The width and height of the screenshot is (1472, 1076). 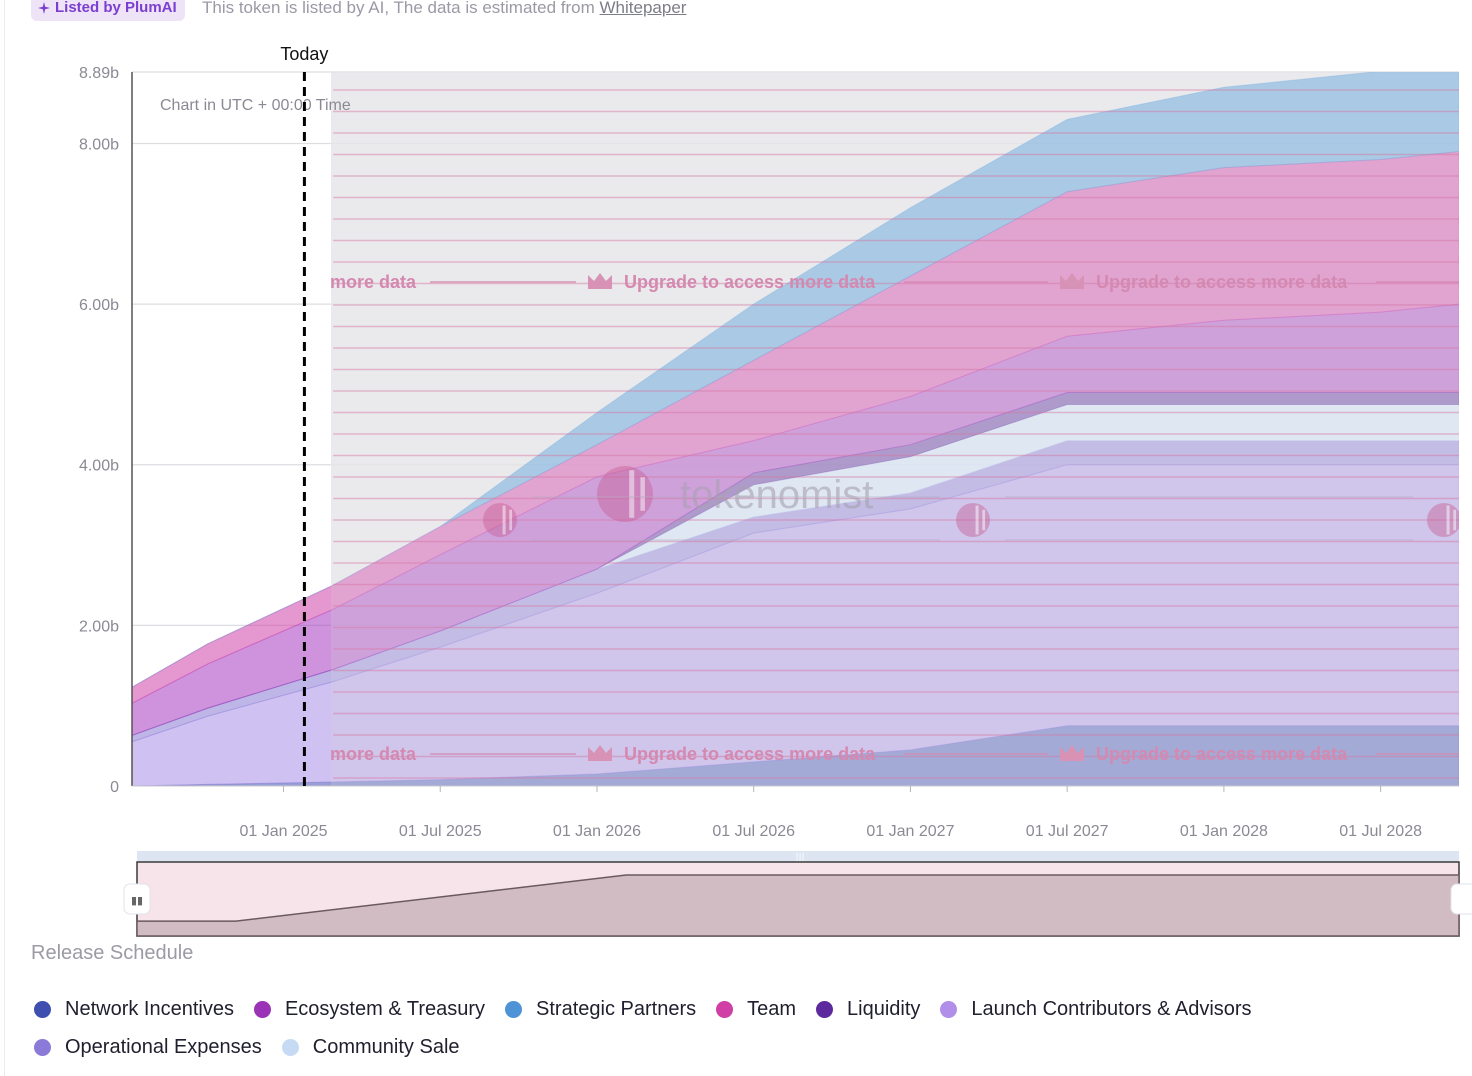 I want to click on range-navigator: ||| ▮▮, so click(x=797, y=894).